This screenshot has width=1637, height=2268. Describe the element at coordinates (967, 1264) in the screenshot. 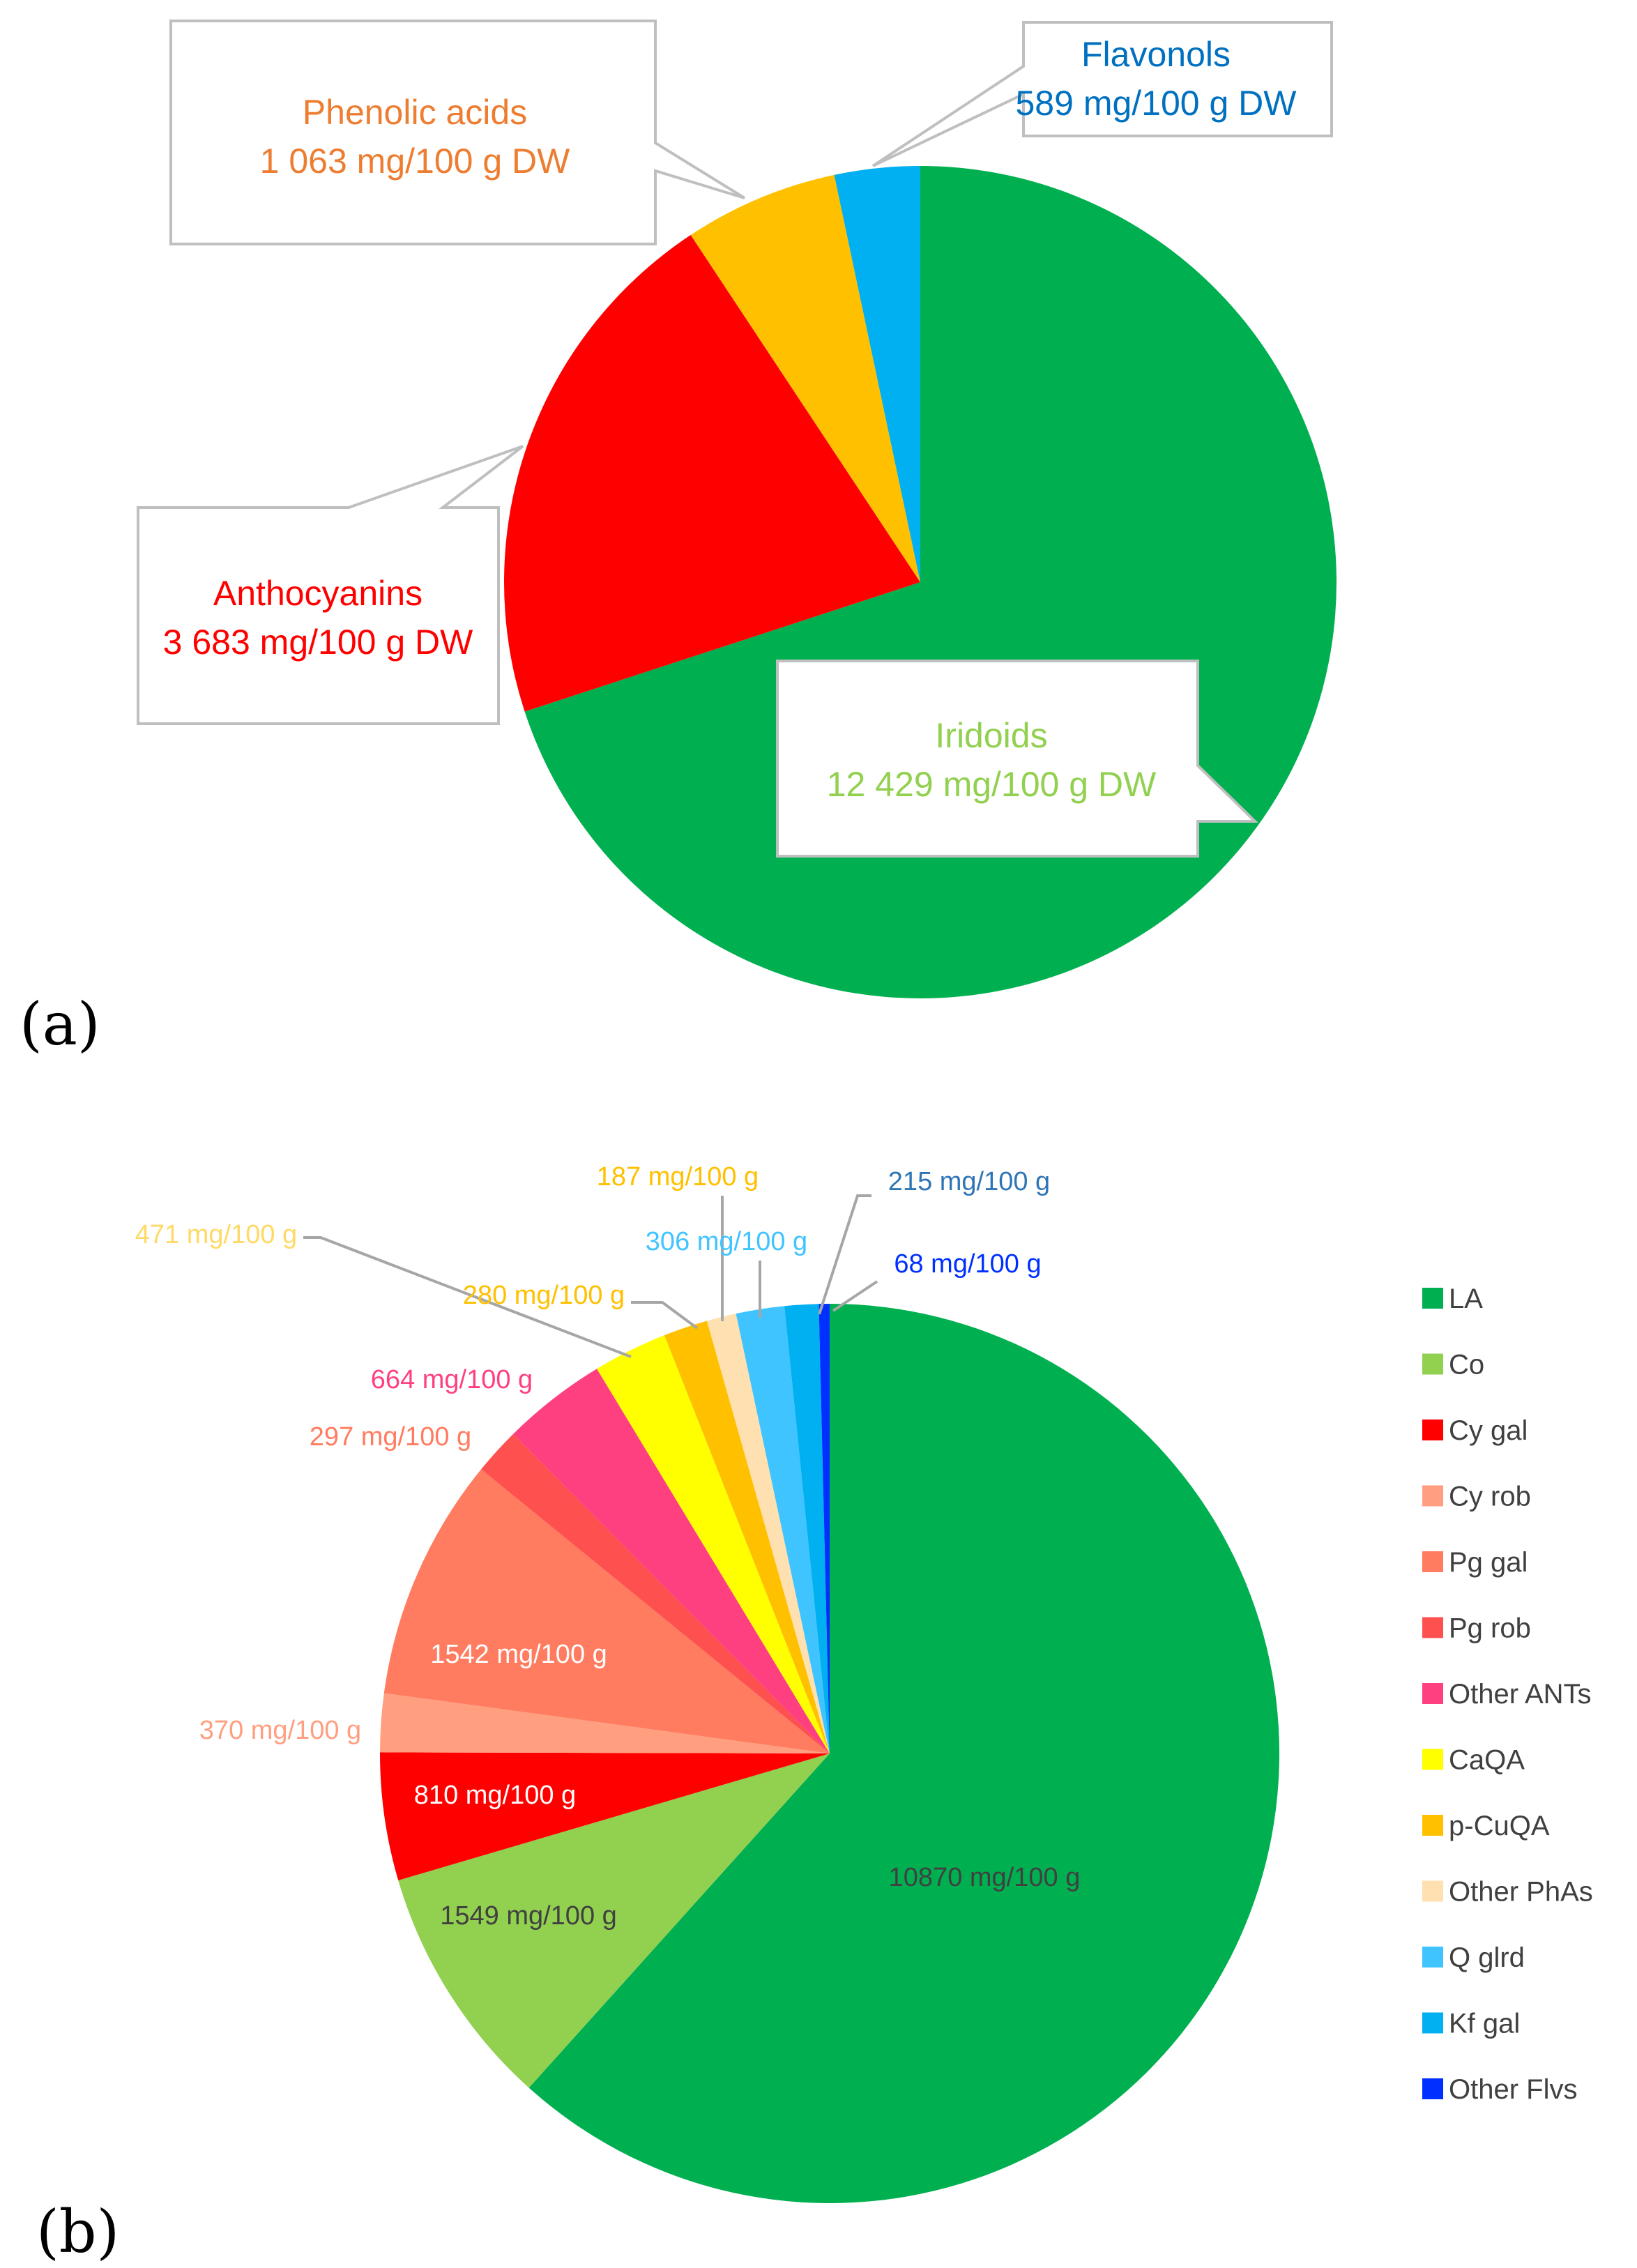

I see `value-label-other-flvs: 68 mg/100 g` at that location.